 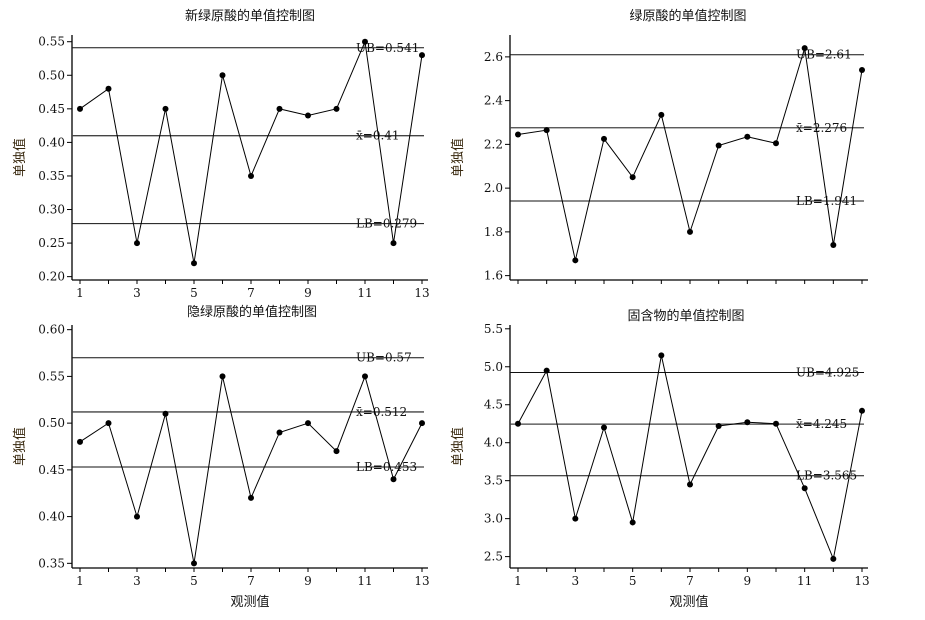 I want to click on y-tick-label: 2.6, so click(x=493, y=57).